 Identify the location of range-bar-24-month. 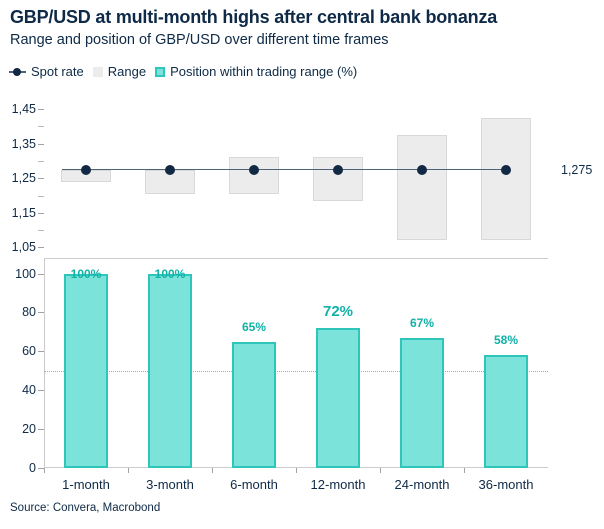
(422, 187).